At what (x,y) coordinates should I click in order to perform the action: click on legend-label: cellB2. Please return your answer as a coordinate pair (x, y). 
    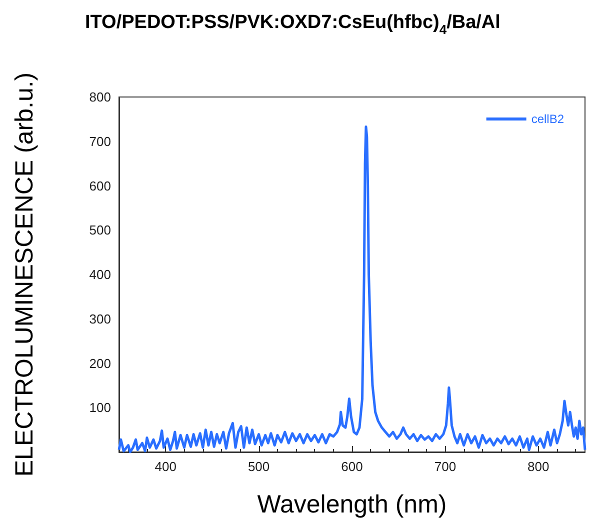
    Looking at the image, I should click on (547, 119).